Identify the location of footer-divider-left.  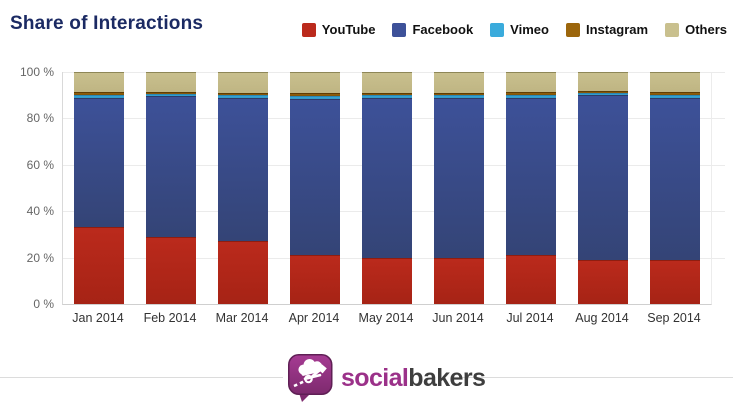
(141, 377).